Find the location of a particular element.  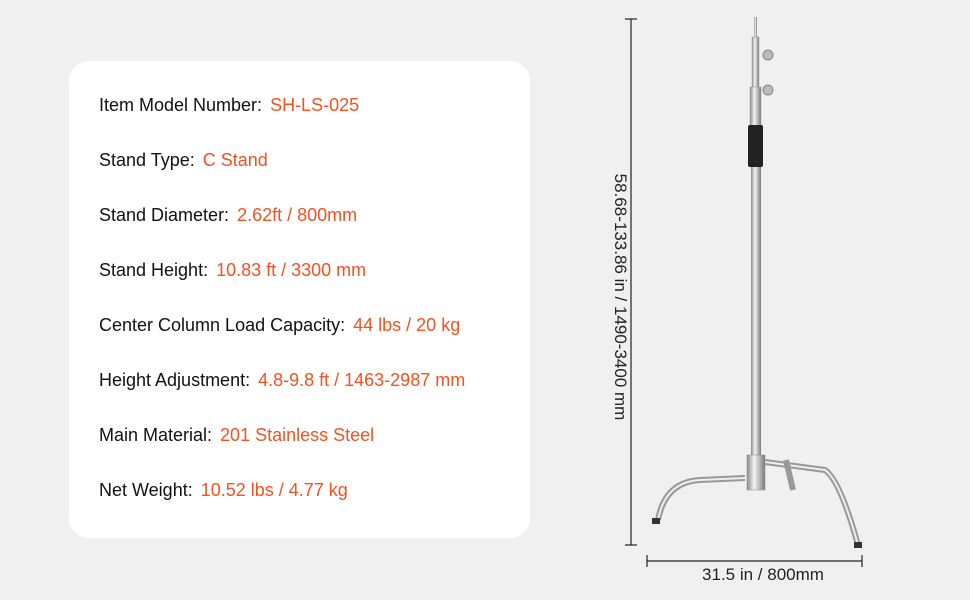

spec-label: Height Adjustment: is located at coordinates (175, 380).